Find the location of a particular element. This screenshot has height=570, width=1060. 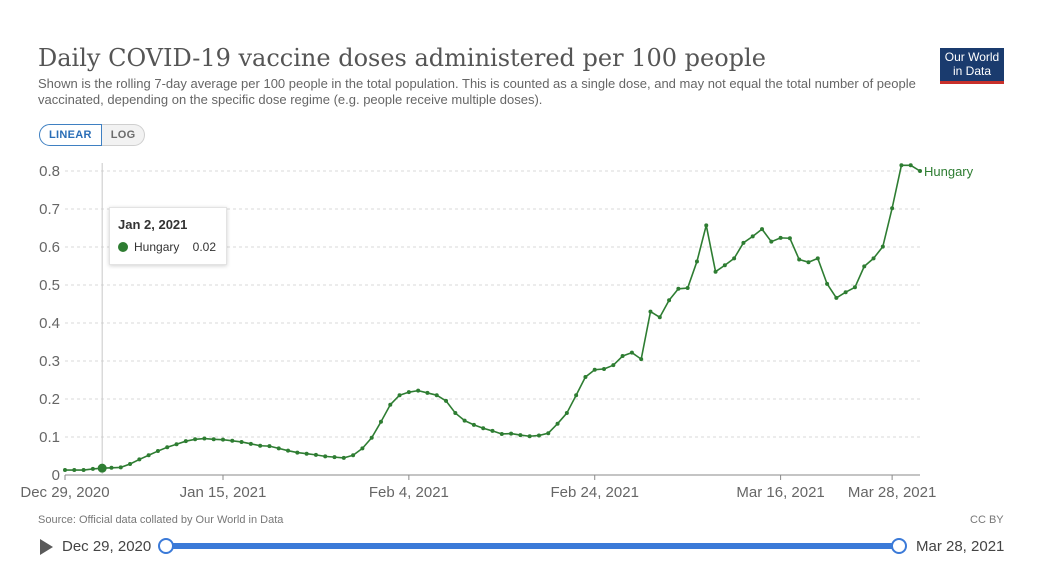

x-tick-label: Feb 24, 2021 is located at coordinates (595, 492).